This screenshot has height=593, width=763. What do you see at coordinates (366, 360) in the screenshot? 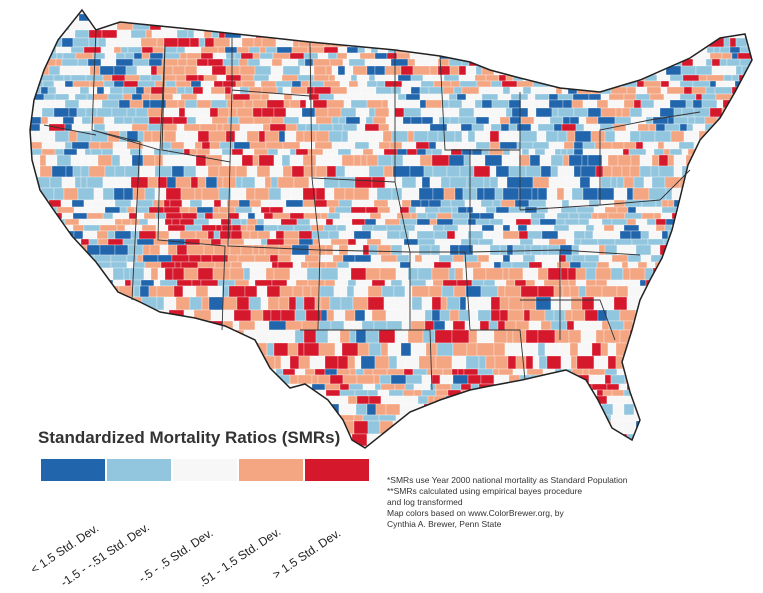
I see `state-boundary` at bounding box center [366, 360].